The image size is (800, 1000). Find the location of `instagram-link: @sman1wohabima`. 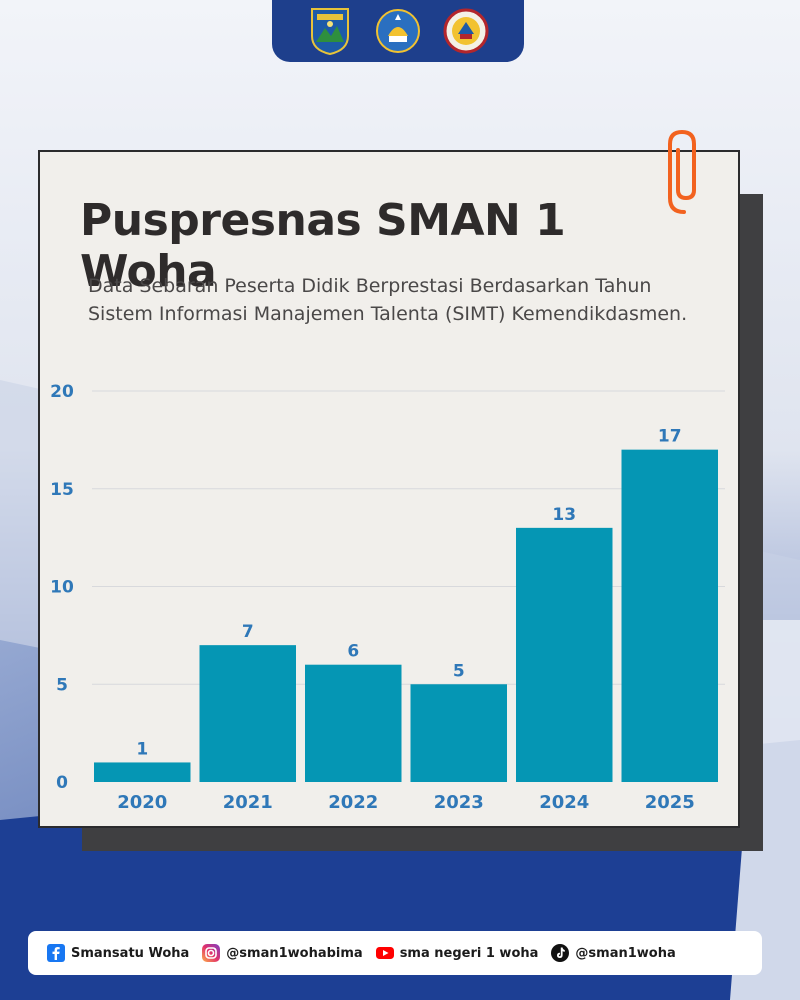

instagram-link: @sman1wohabima is located at coordinates (282, 953).